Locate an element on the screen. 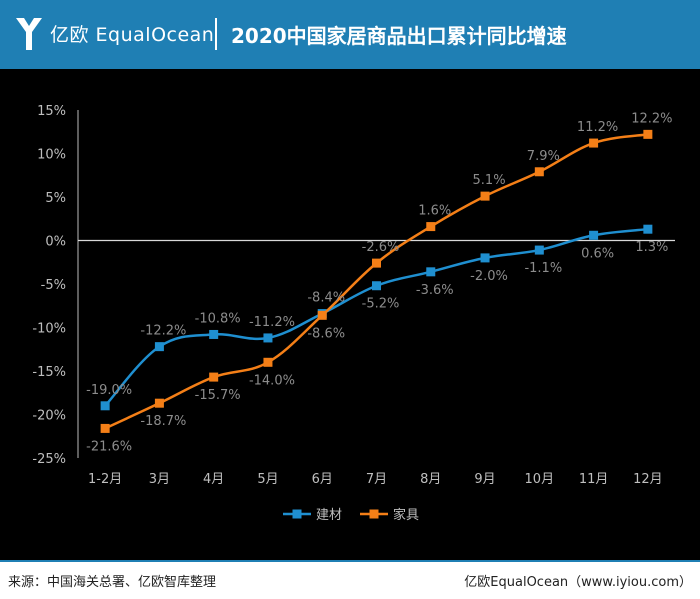 The width and height of the screenshot is (700, 599). data-label: -8.4% is located at coordinates (326, 298).